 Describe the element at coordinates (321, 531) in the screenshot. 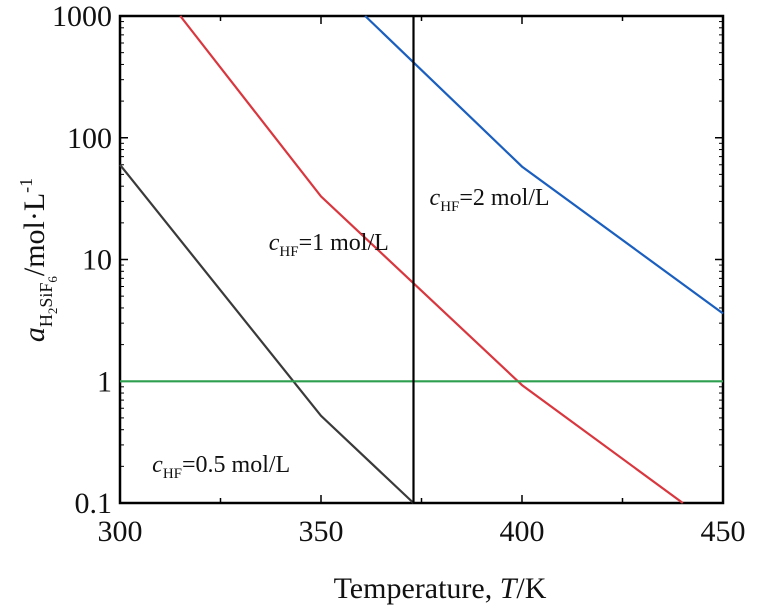

I see `x-tick-label: 350` at that location.